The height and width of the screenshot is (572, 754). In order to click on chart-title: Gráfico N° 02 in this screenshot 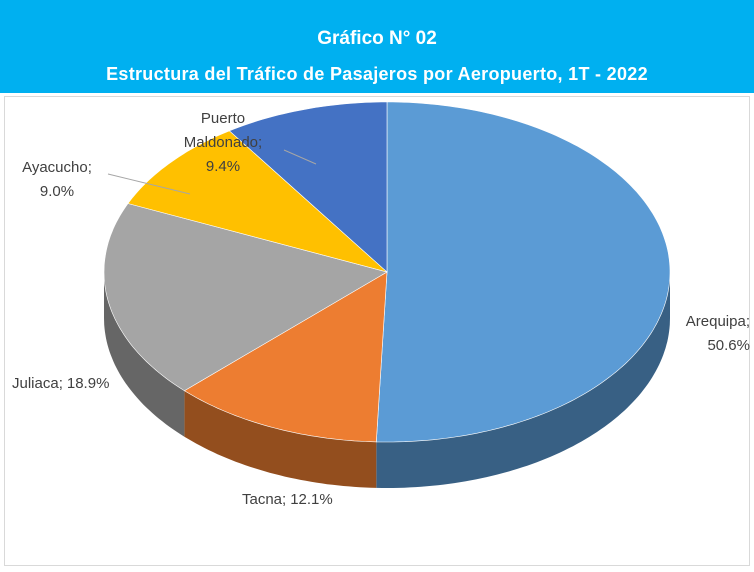, I will do `click(377, 38)`.